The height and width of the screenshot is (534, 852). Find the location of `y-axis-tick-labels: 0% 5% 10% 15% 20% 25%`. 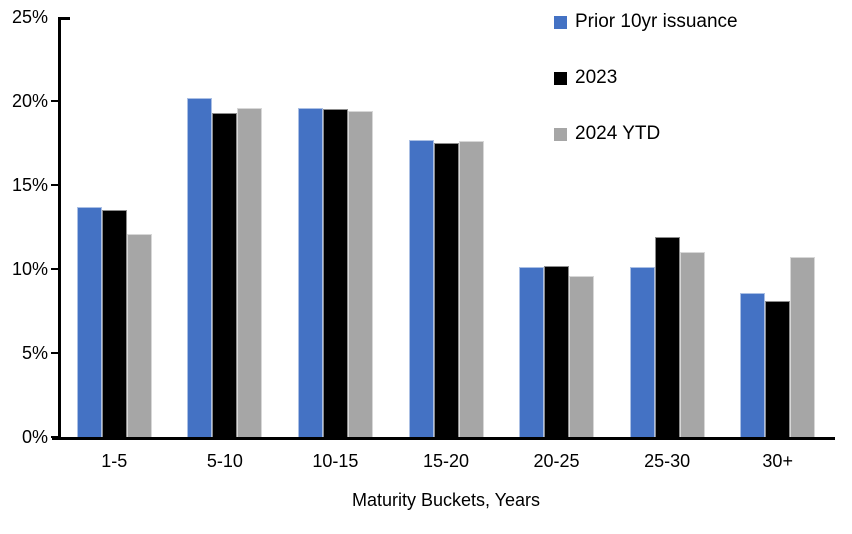

y-axis-tick-labels: 0% 5% 10% 15% 20% 25% is located at coordinates (24, 267).